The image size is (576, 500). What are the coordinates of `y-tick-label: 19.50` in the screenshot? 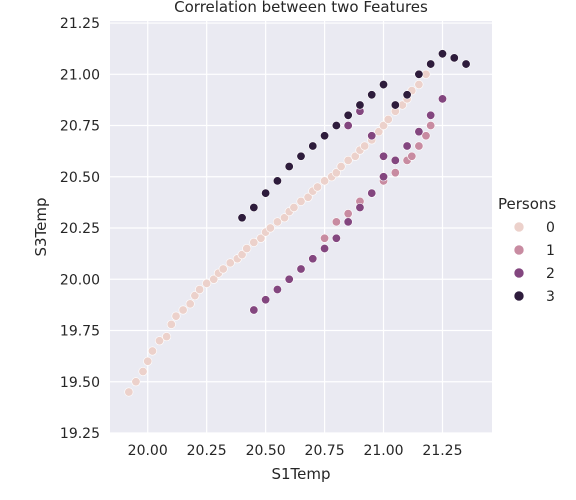 It's located at (80, 383).